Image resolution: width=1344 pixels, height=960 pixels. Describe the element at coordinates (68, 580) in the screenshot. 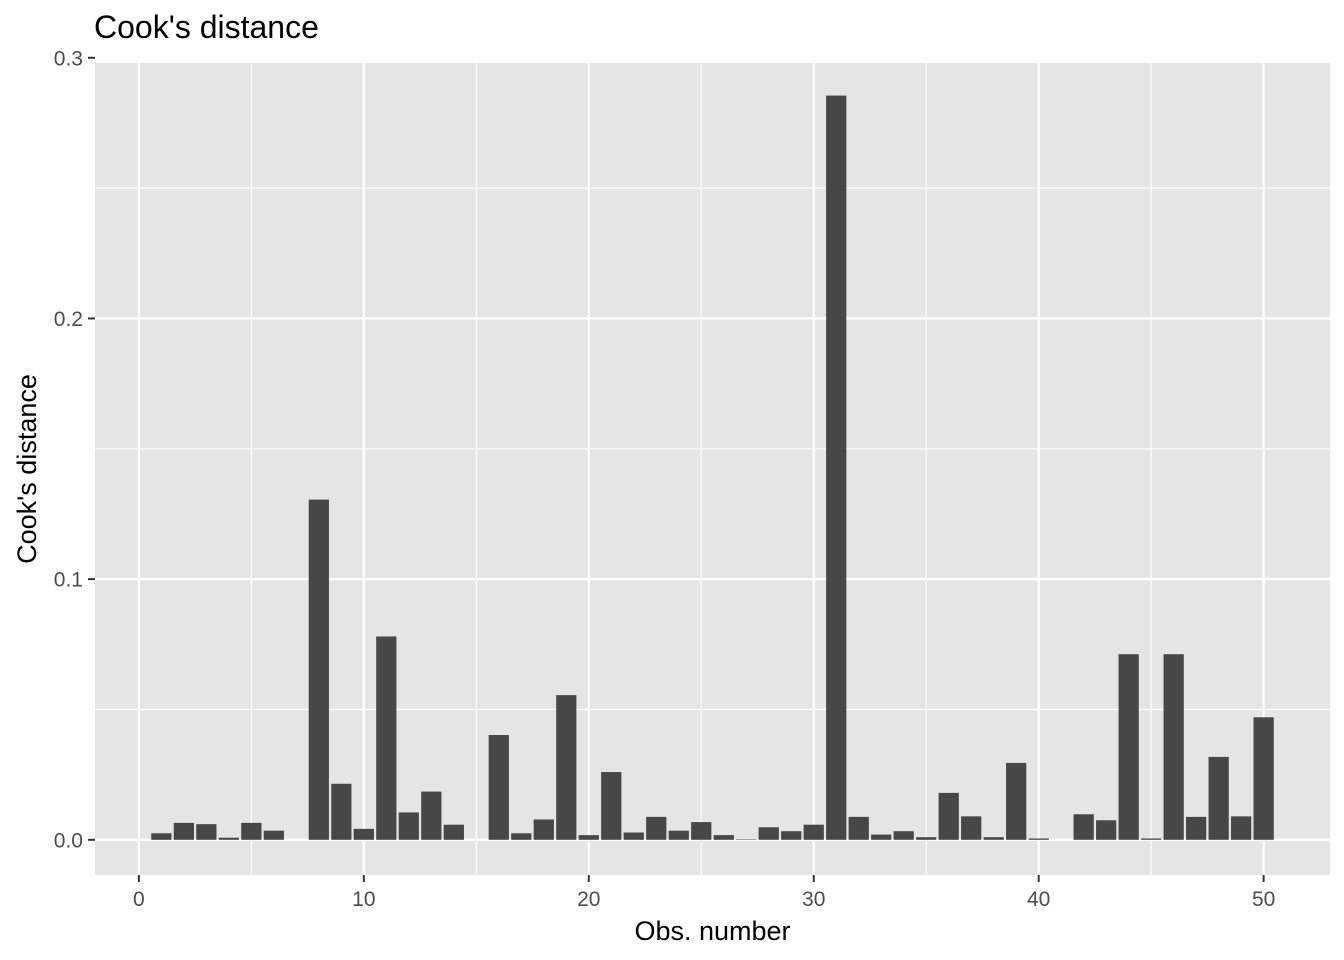

I see `y-tick-label: 0.1` at that location.